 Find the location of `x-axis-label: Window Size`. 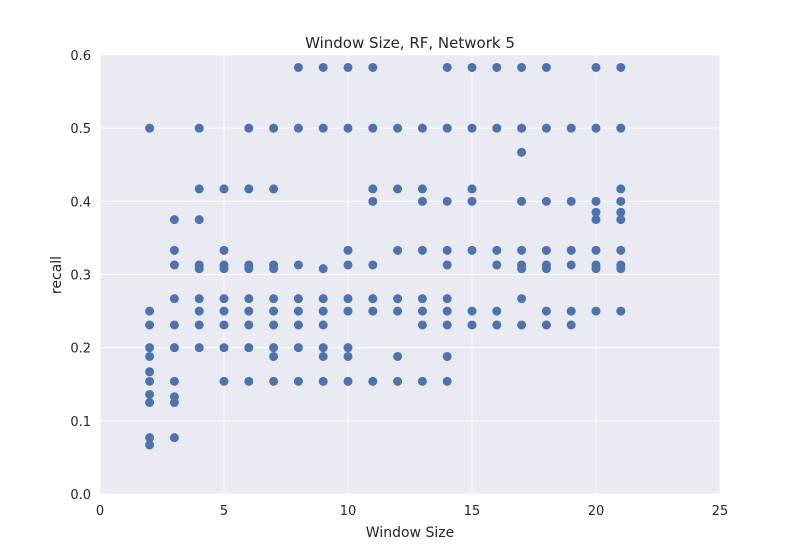

x-axis-label: Window Size is located at coordinates (410, 533).